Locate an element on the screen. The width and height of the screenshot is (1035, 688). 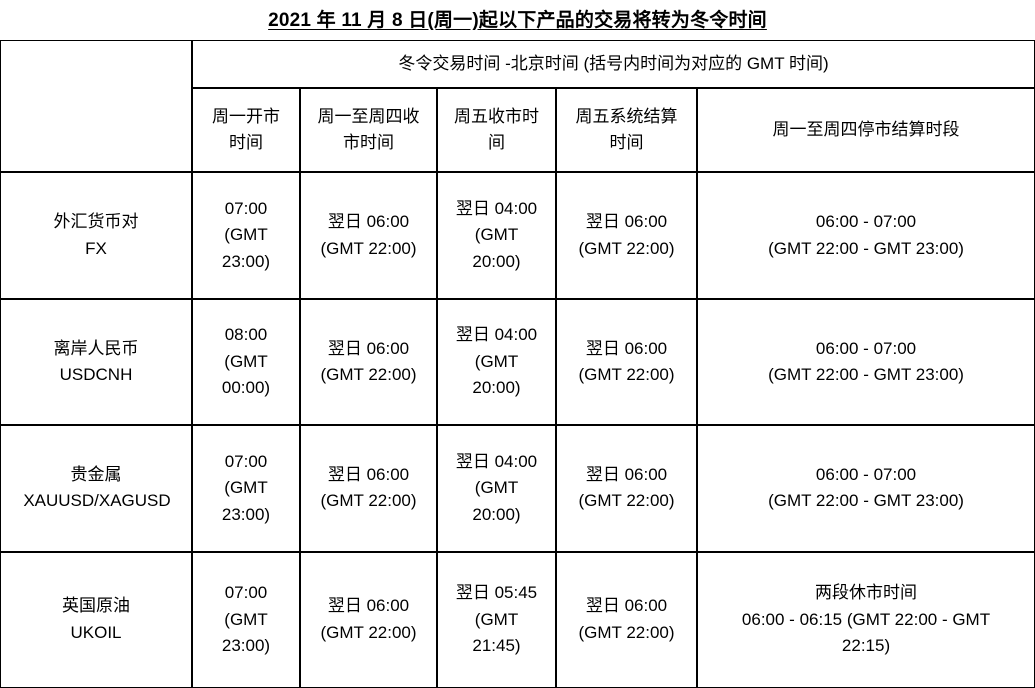
cell-fri-close: 翌日 05:45 (GMT 21:45) is located at coordinates (496, 619).